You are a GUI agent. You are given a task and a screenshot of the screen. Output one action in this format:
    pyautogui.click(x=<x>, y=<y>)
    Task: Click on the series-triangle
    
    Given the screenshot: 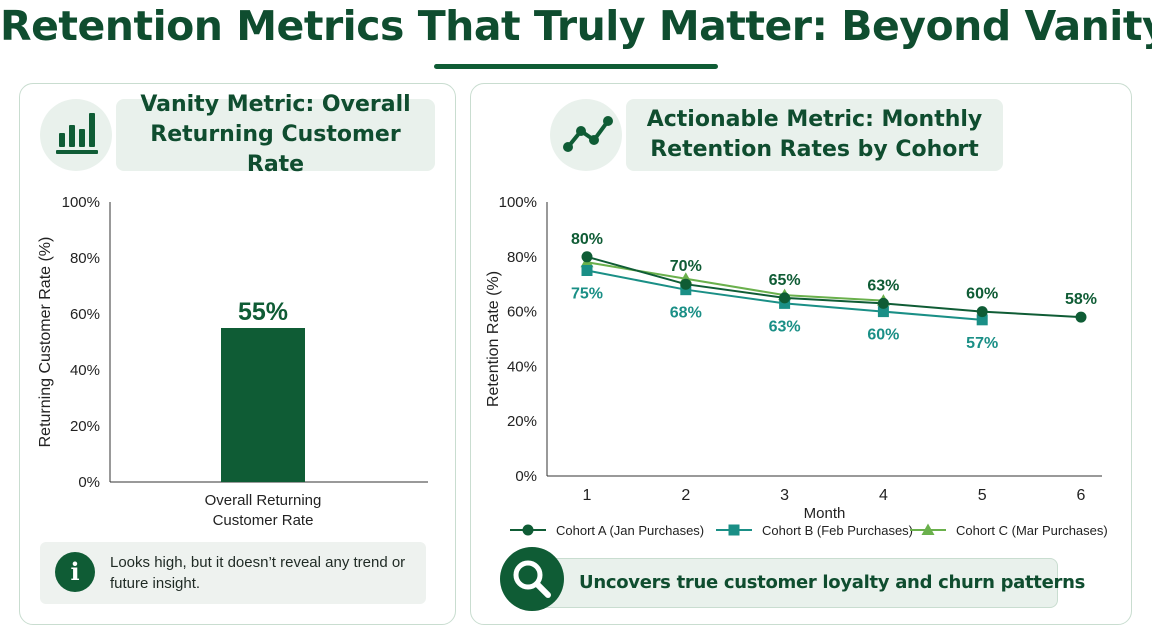 What is the action you would take?
    pyautogui.click(x=735, y=280)
    